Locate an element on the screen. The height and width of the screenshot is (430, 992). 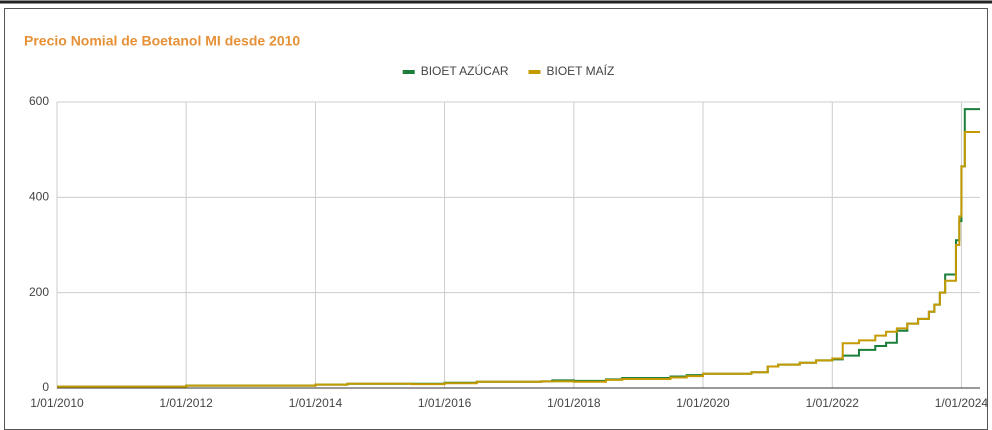
x-tick-label: 1/01/2022 is located at coordinates (833, 403).